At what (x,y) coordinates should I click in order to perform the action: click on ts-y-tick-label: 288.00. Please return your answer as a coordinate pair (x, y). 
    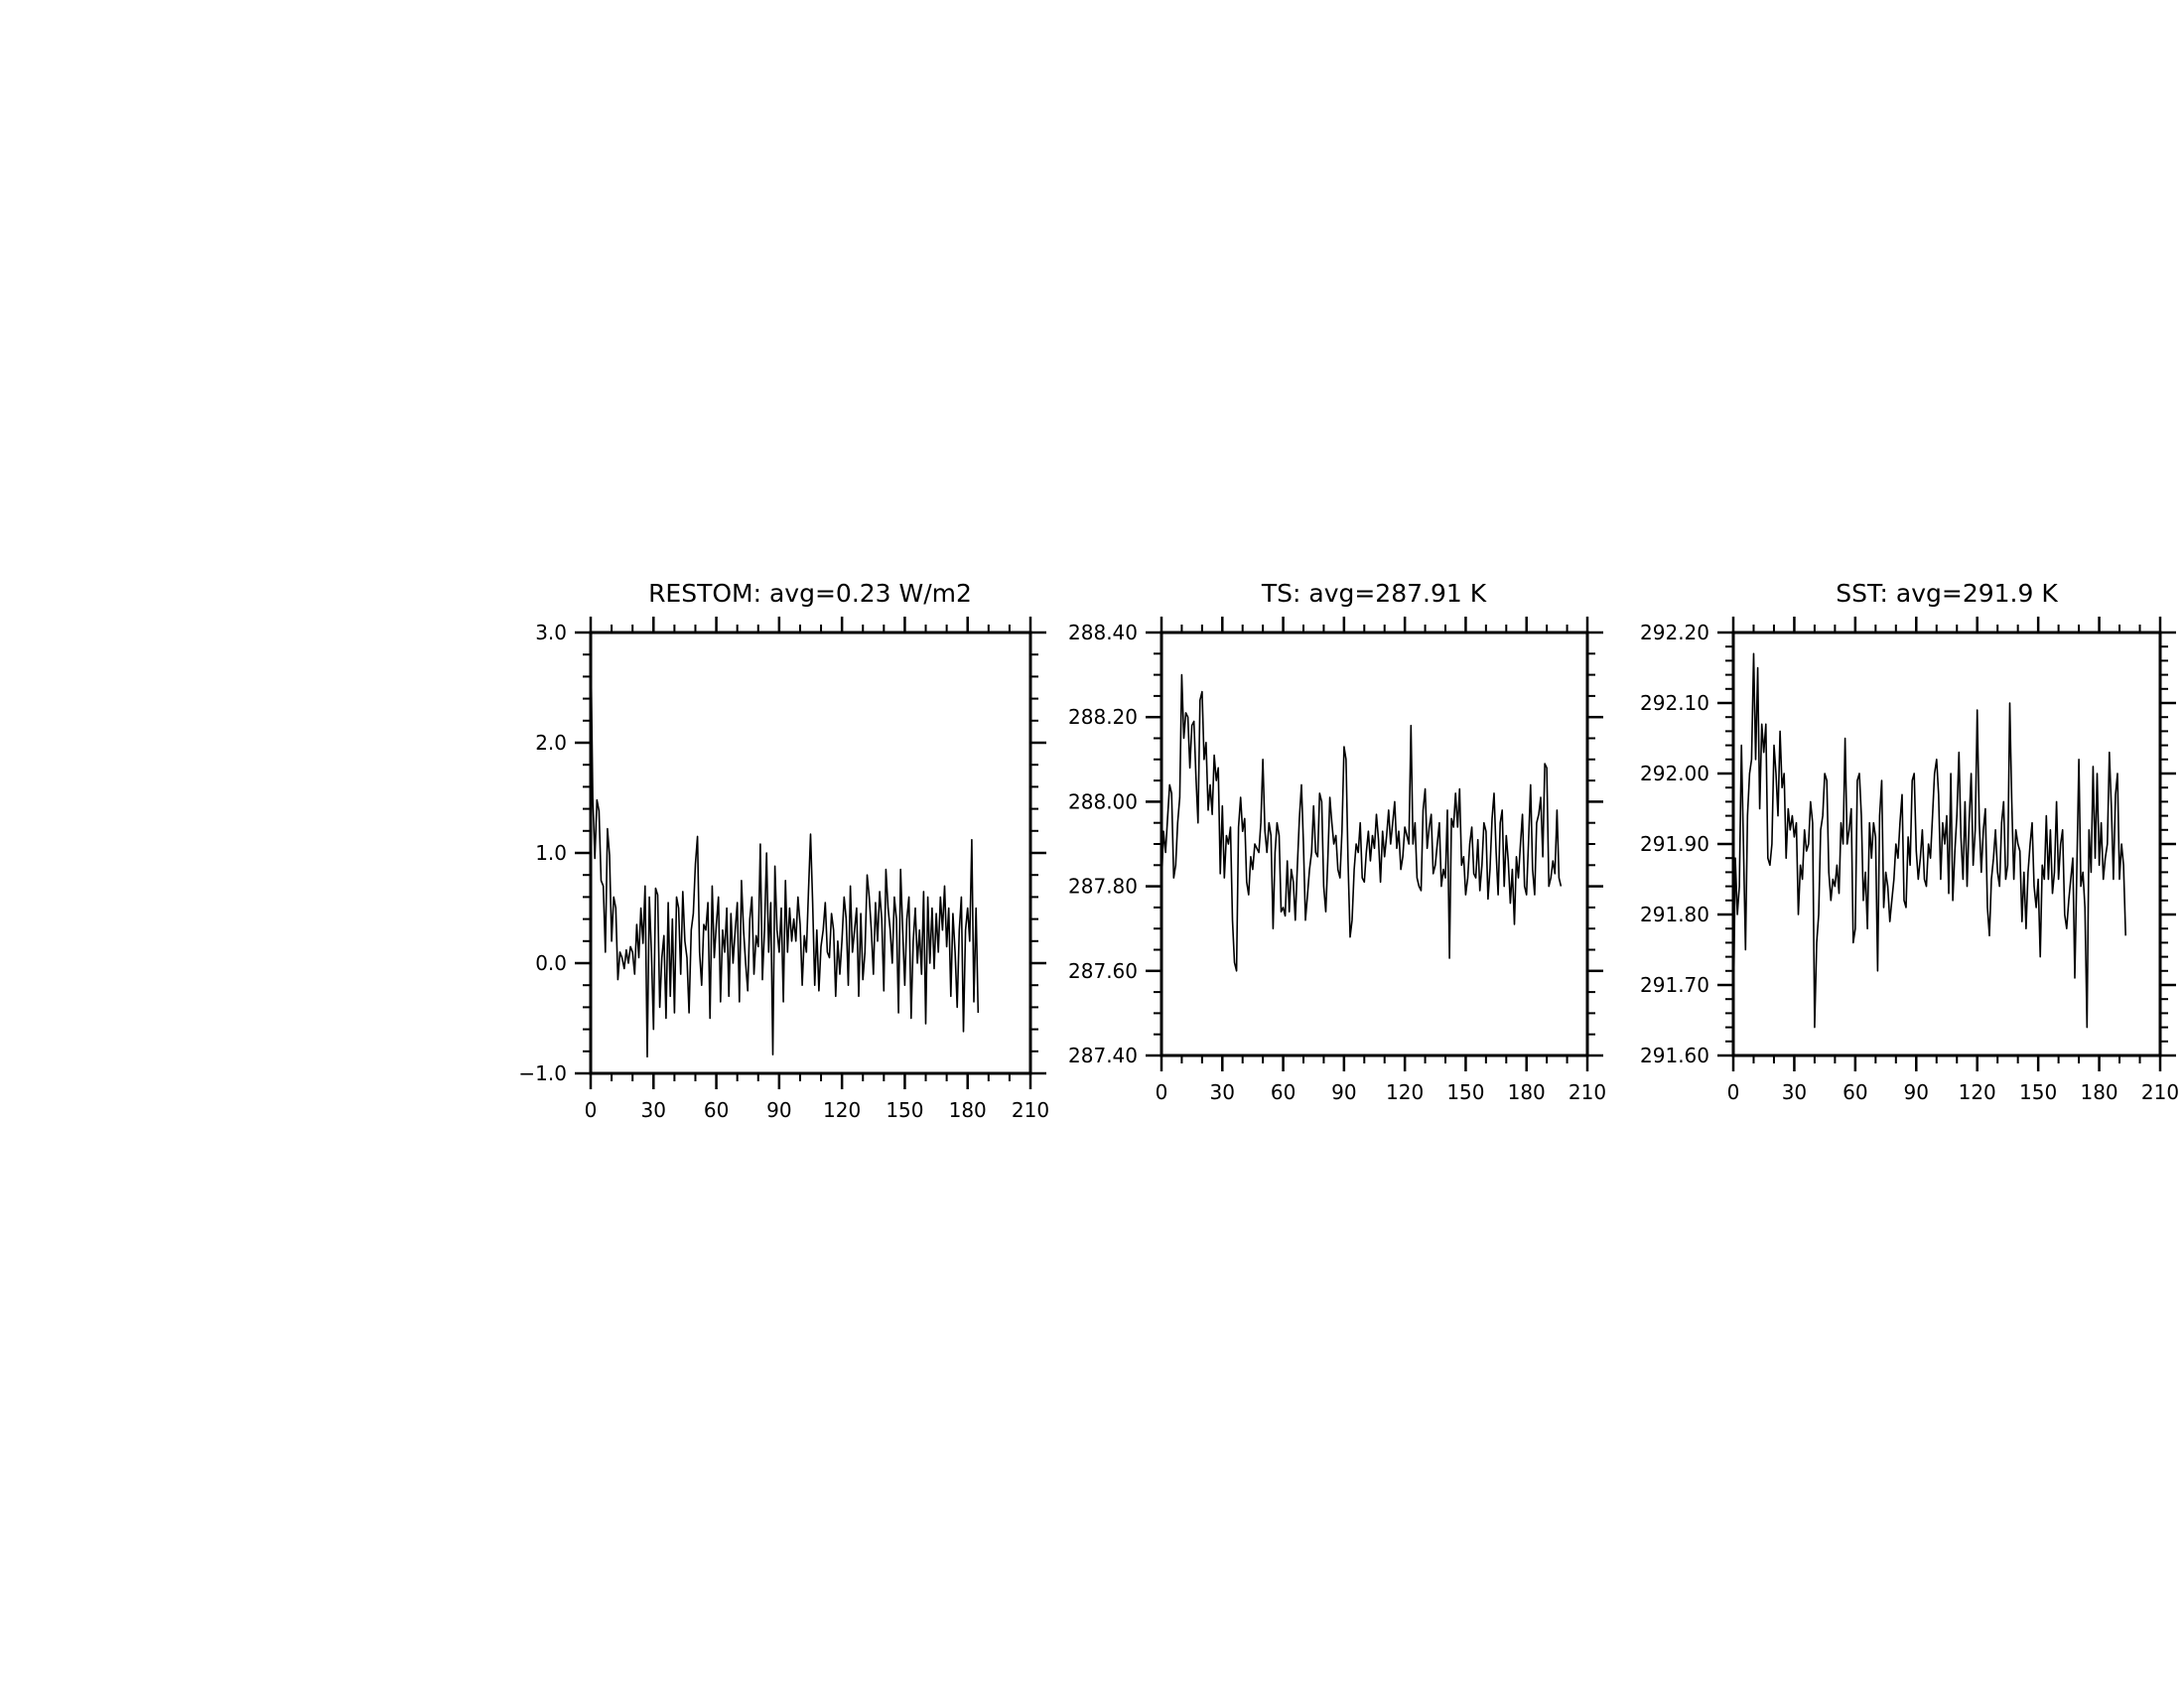
    Looking at the image, I should click on (1103, 801).